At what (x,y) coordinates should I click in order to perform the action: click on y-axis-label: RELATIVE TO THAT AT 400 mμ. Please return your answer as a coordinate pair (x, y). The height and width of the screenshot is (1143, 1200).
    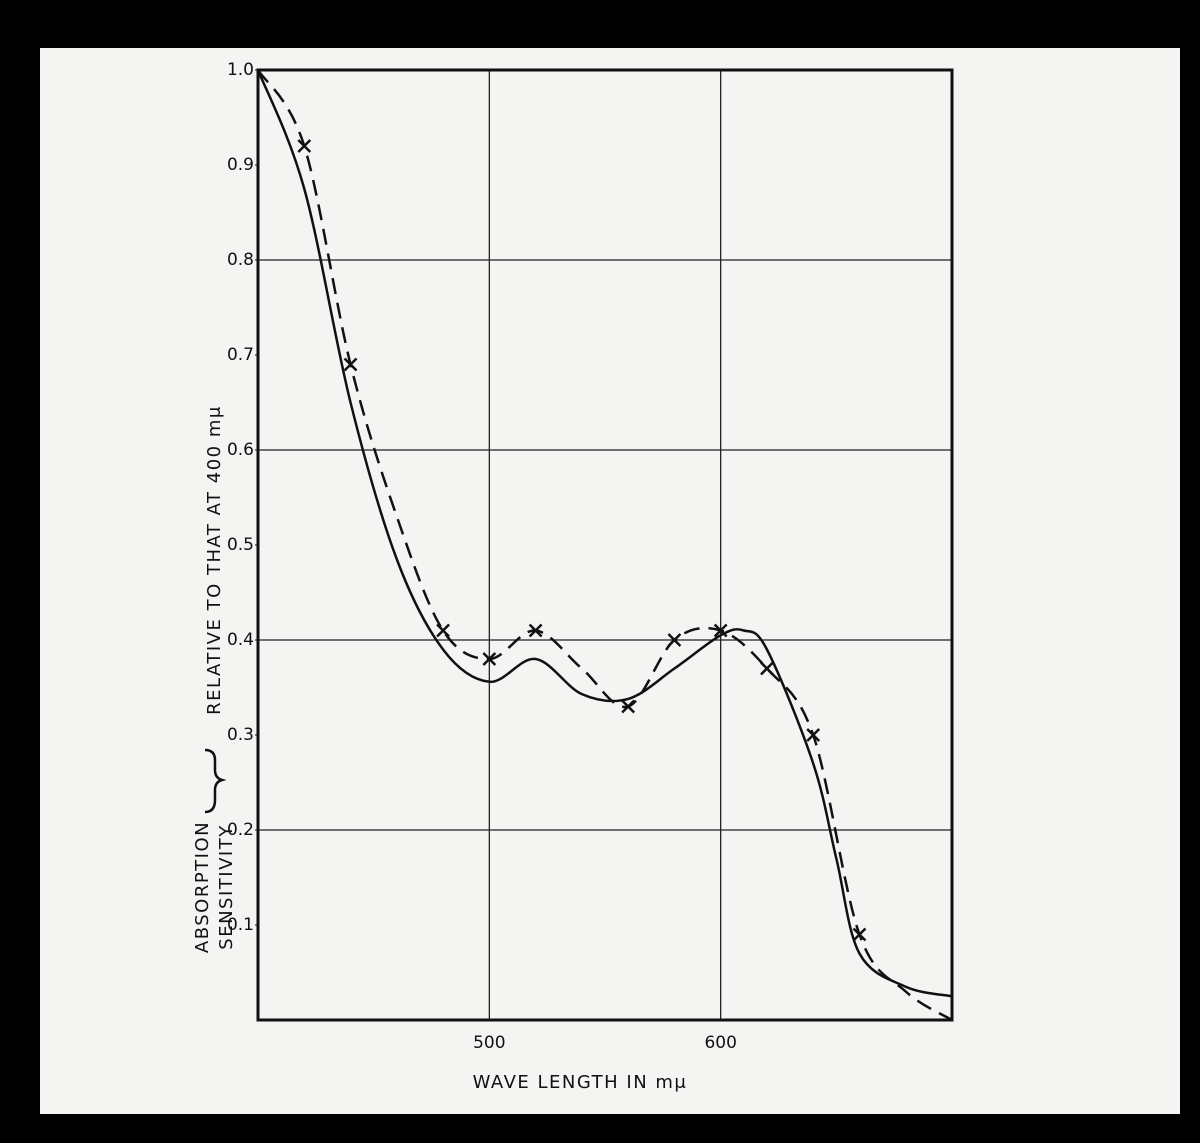
    Looking at the image, I should click on (214, 560).